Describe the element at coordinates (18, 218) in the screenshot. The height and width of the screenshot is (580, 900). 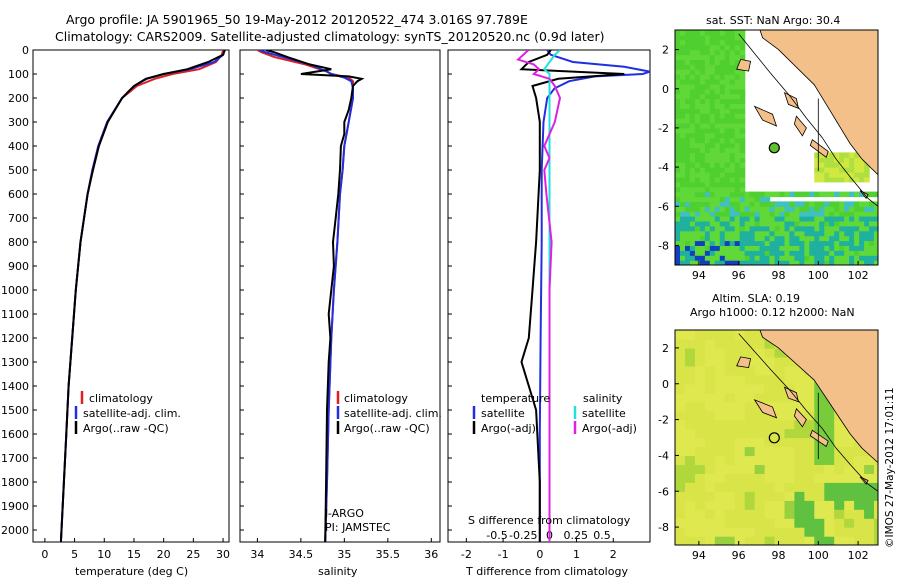
I see `depth-tick-label: 700` at that location.